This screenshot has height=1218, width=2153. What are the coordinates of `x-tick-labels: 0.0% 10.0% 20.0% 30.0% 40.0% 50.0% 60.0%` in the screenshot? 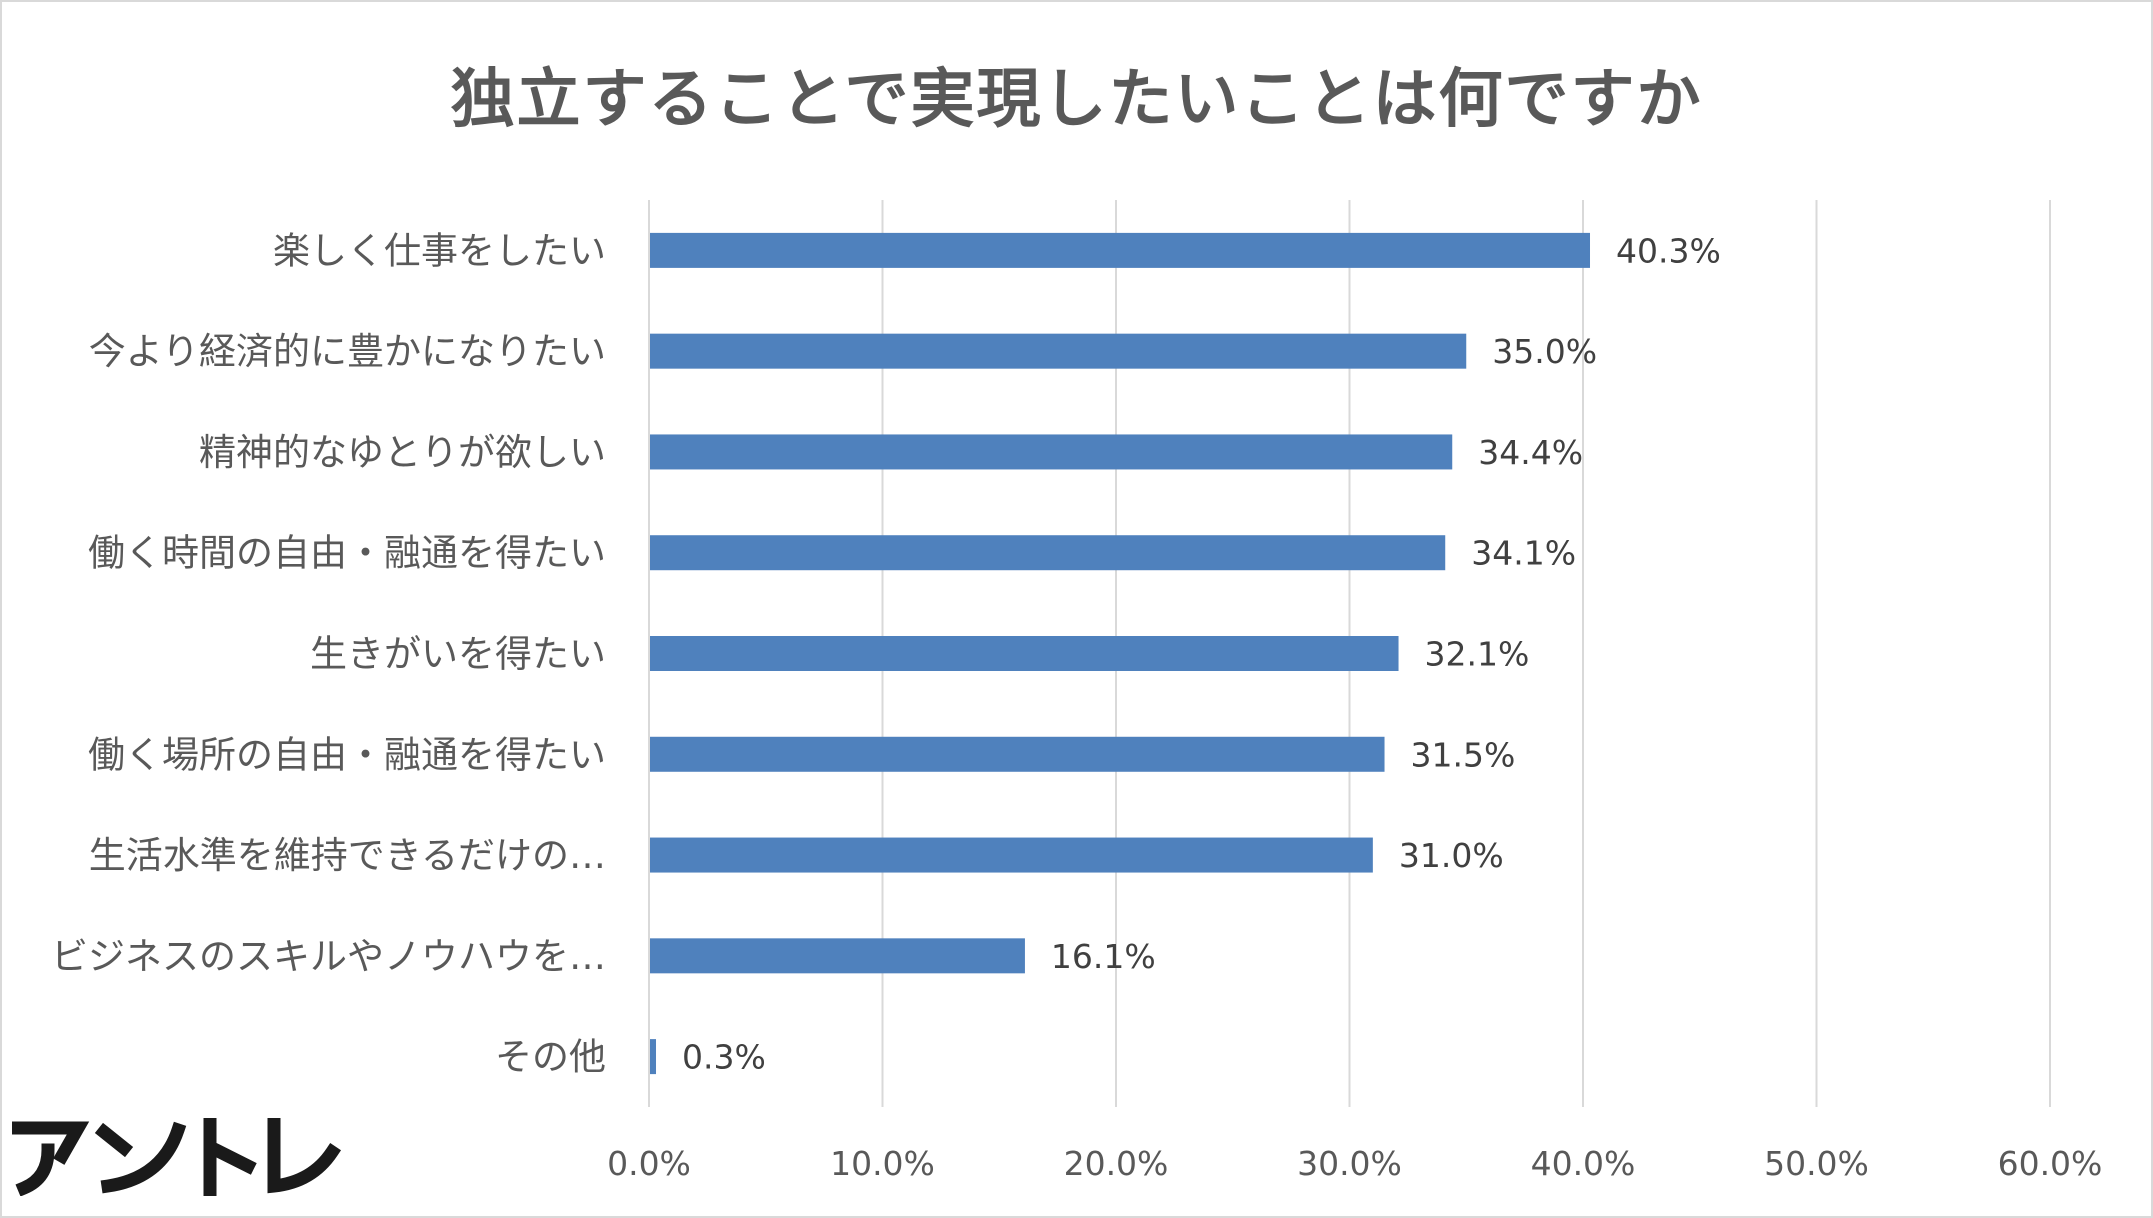 It's located at (1354, 1163).